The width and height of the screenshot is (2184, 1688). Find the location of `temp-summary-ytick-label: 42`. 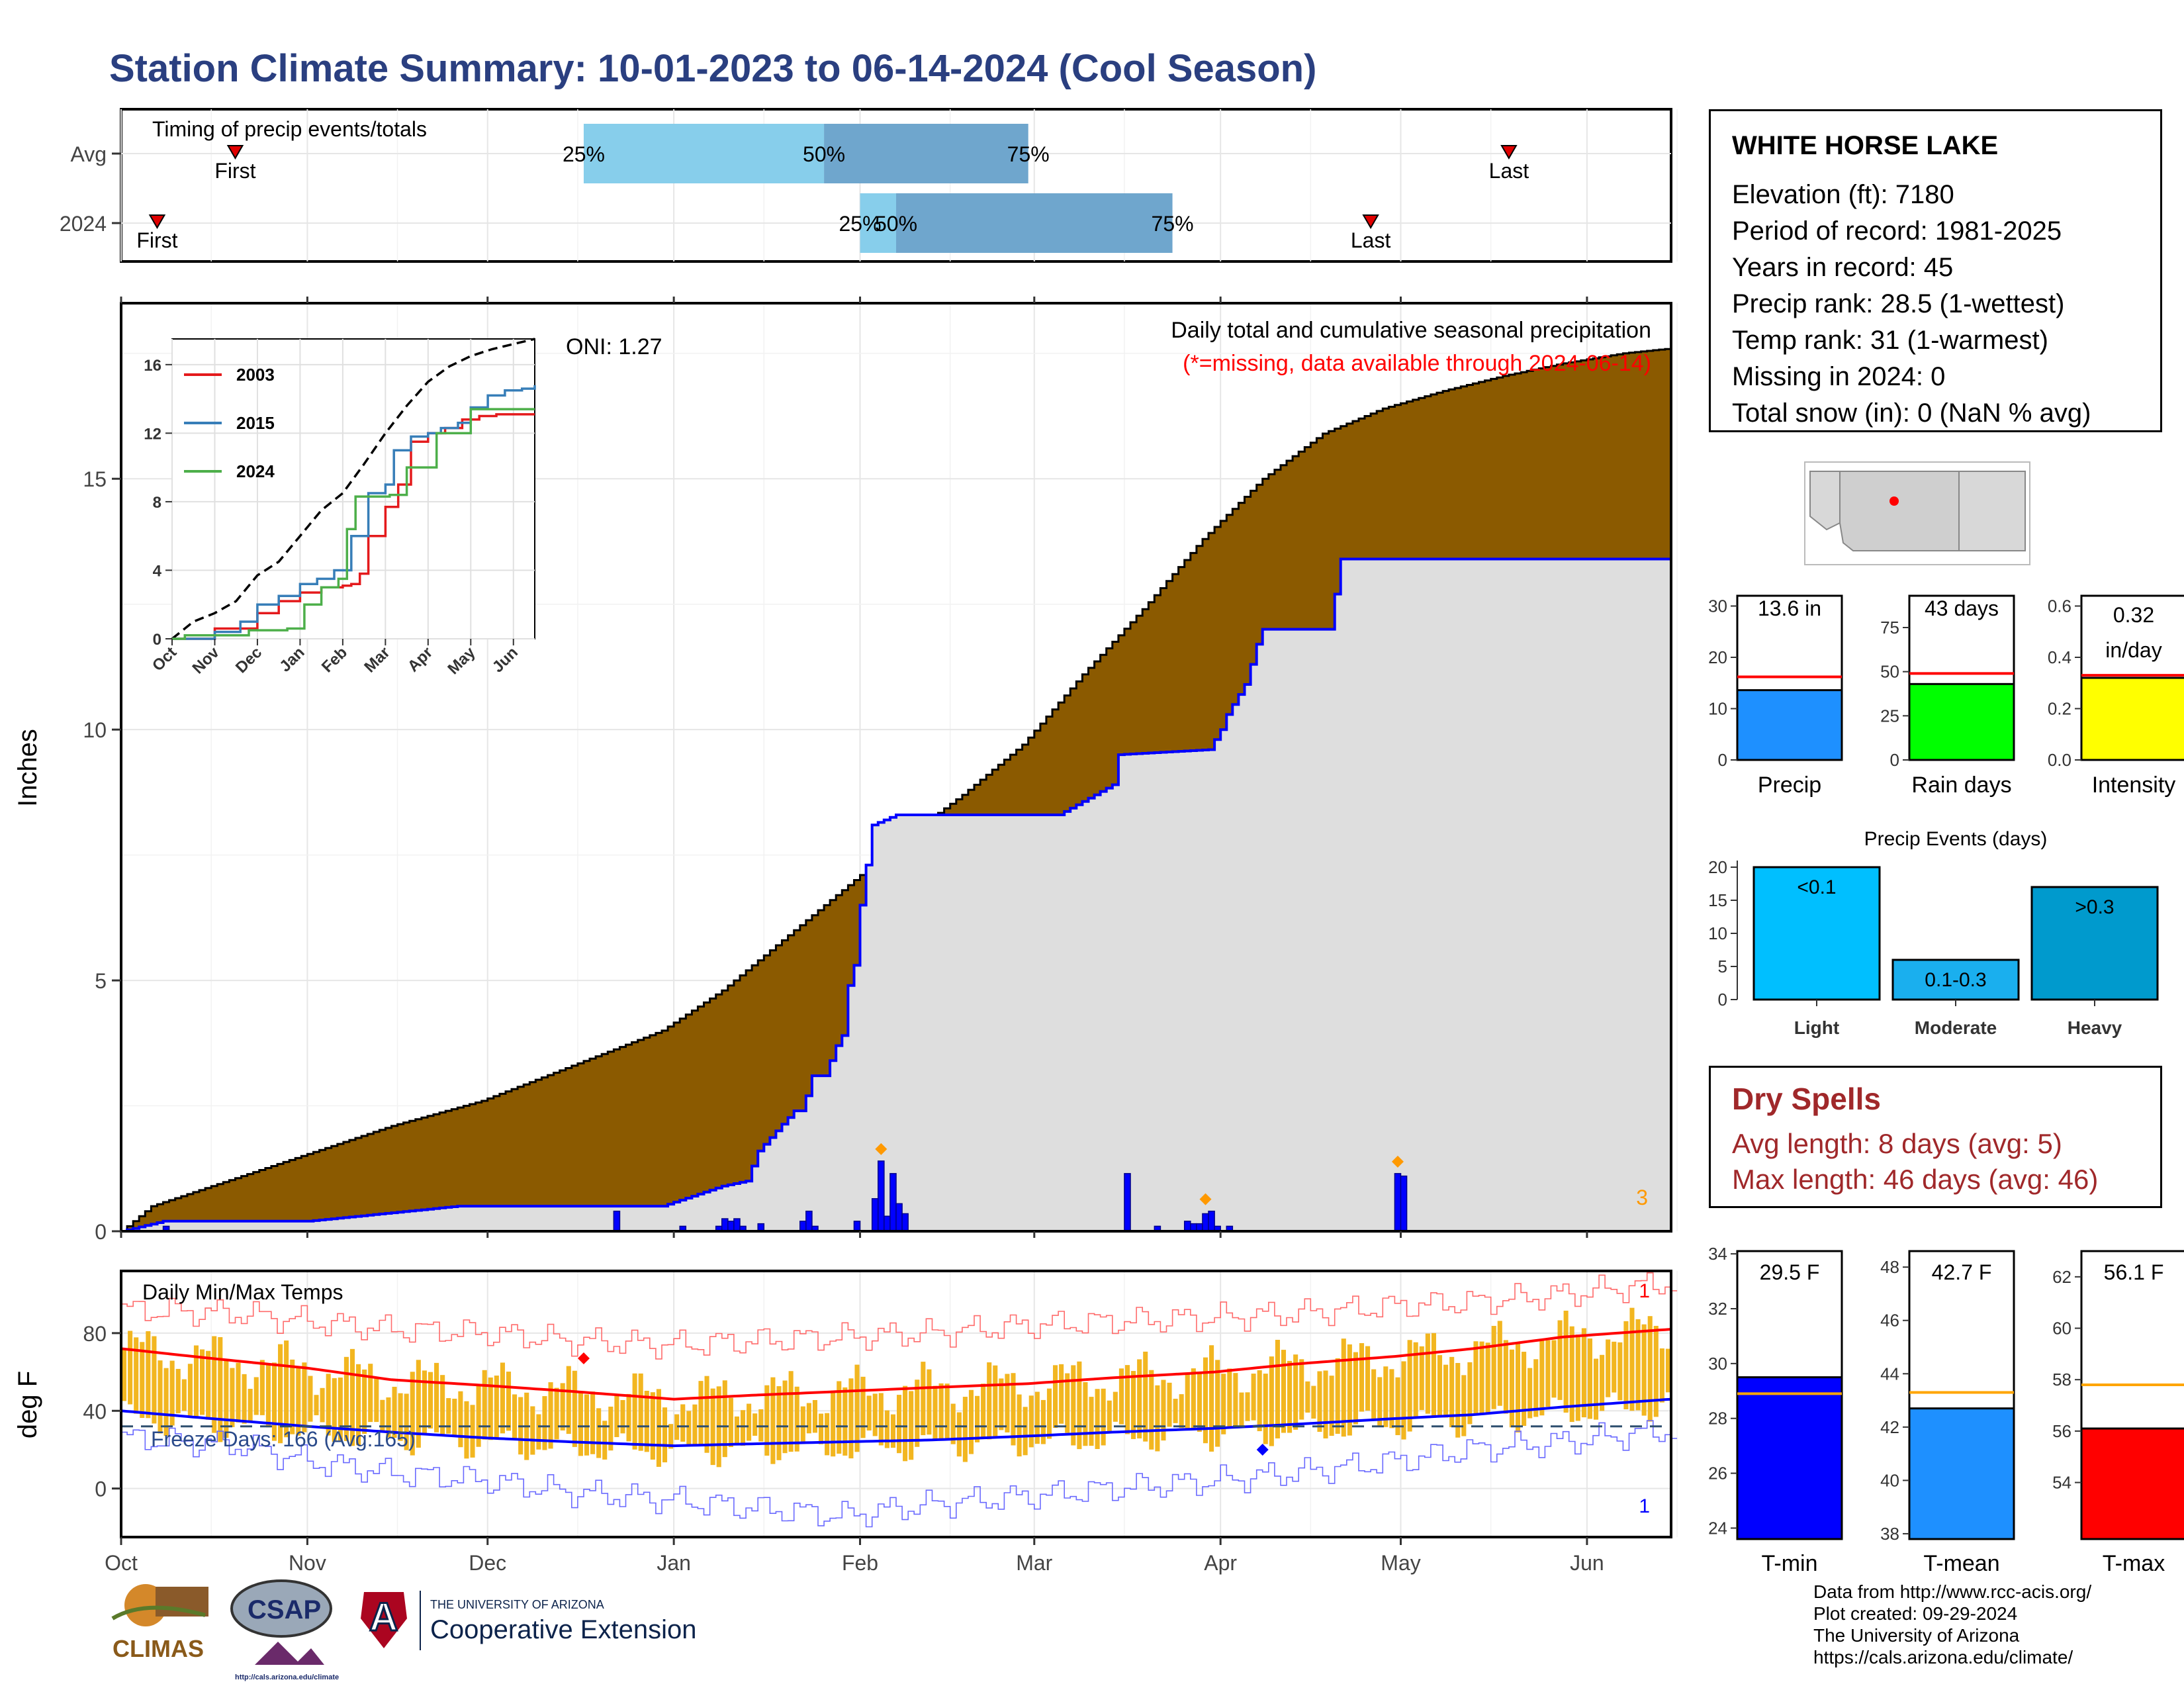

temp-summary-ytick-label: 42 is located at coordinates (1889, 1427).